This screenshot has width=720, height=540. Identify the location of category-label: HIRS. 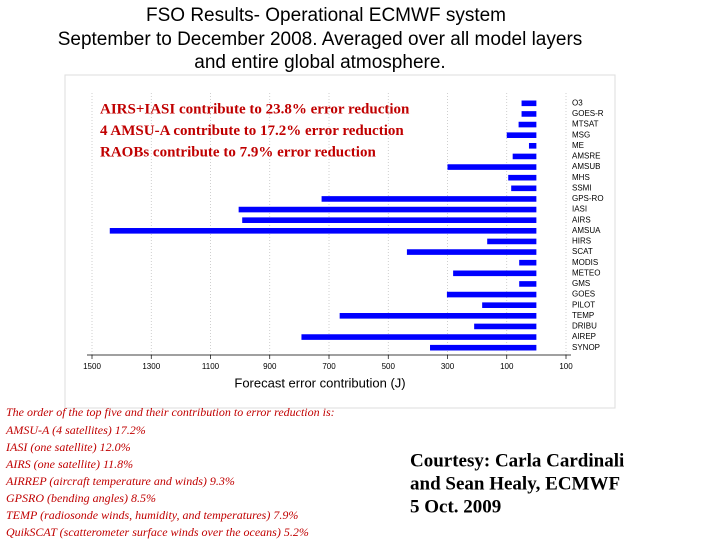
(581, 241).